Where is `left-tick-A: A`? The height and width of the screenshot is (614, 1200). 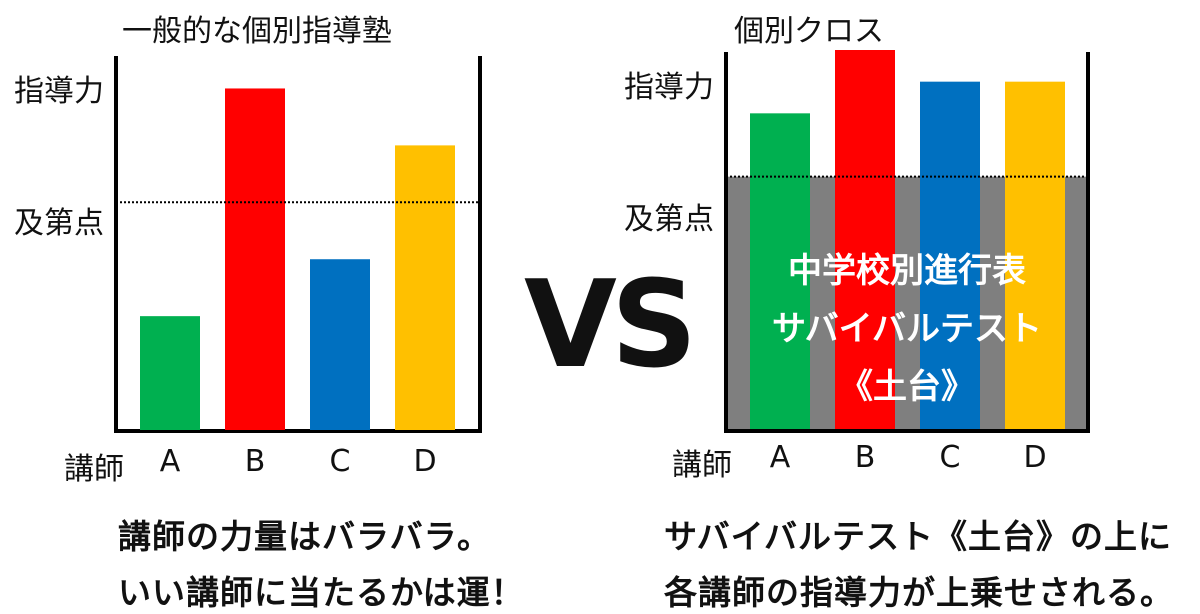 left-tick-A: A is located at coordinates (170, 461).